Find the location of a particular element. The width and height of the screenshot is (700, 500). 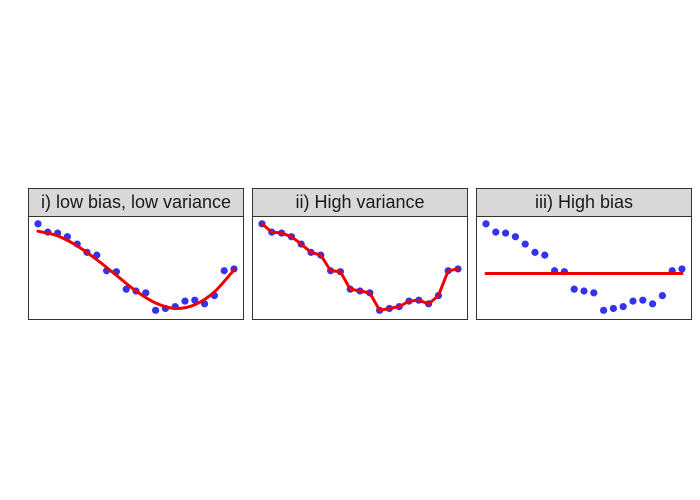

panel-title: i) low bias, low variance is located at coordinates (136, 202).